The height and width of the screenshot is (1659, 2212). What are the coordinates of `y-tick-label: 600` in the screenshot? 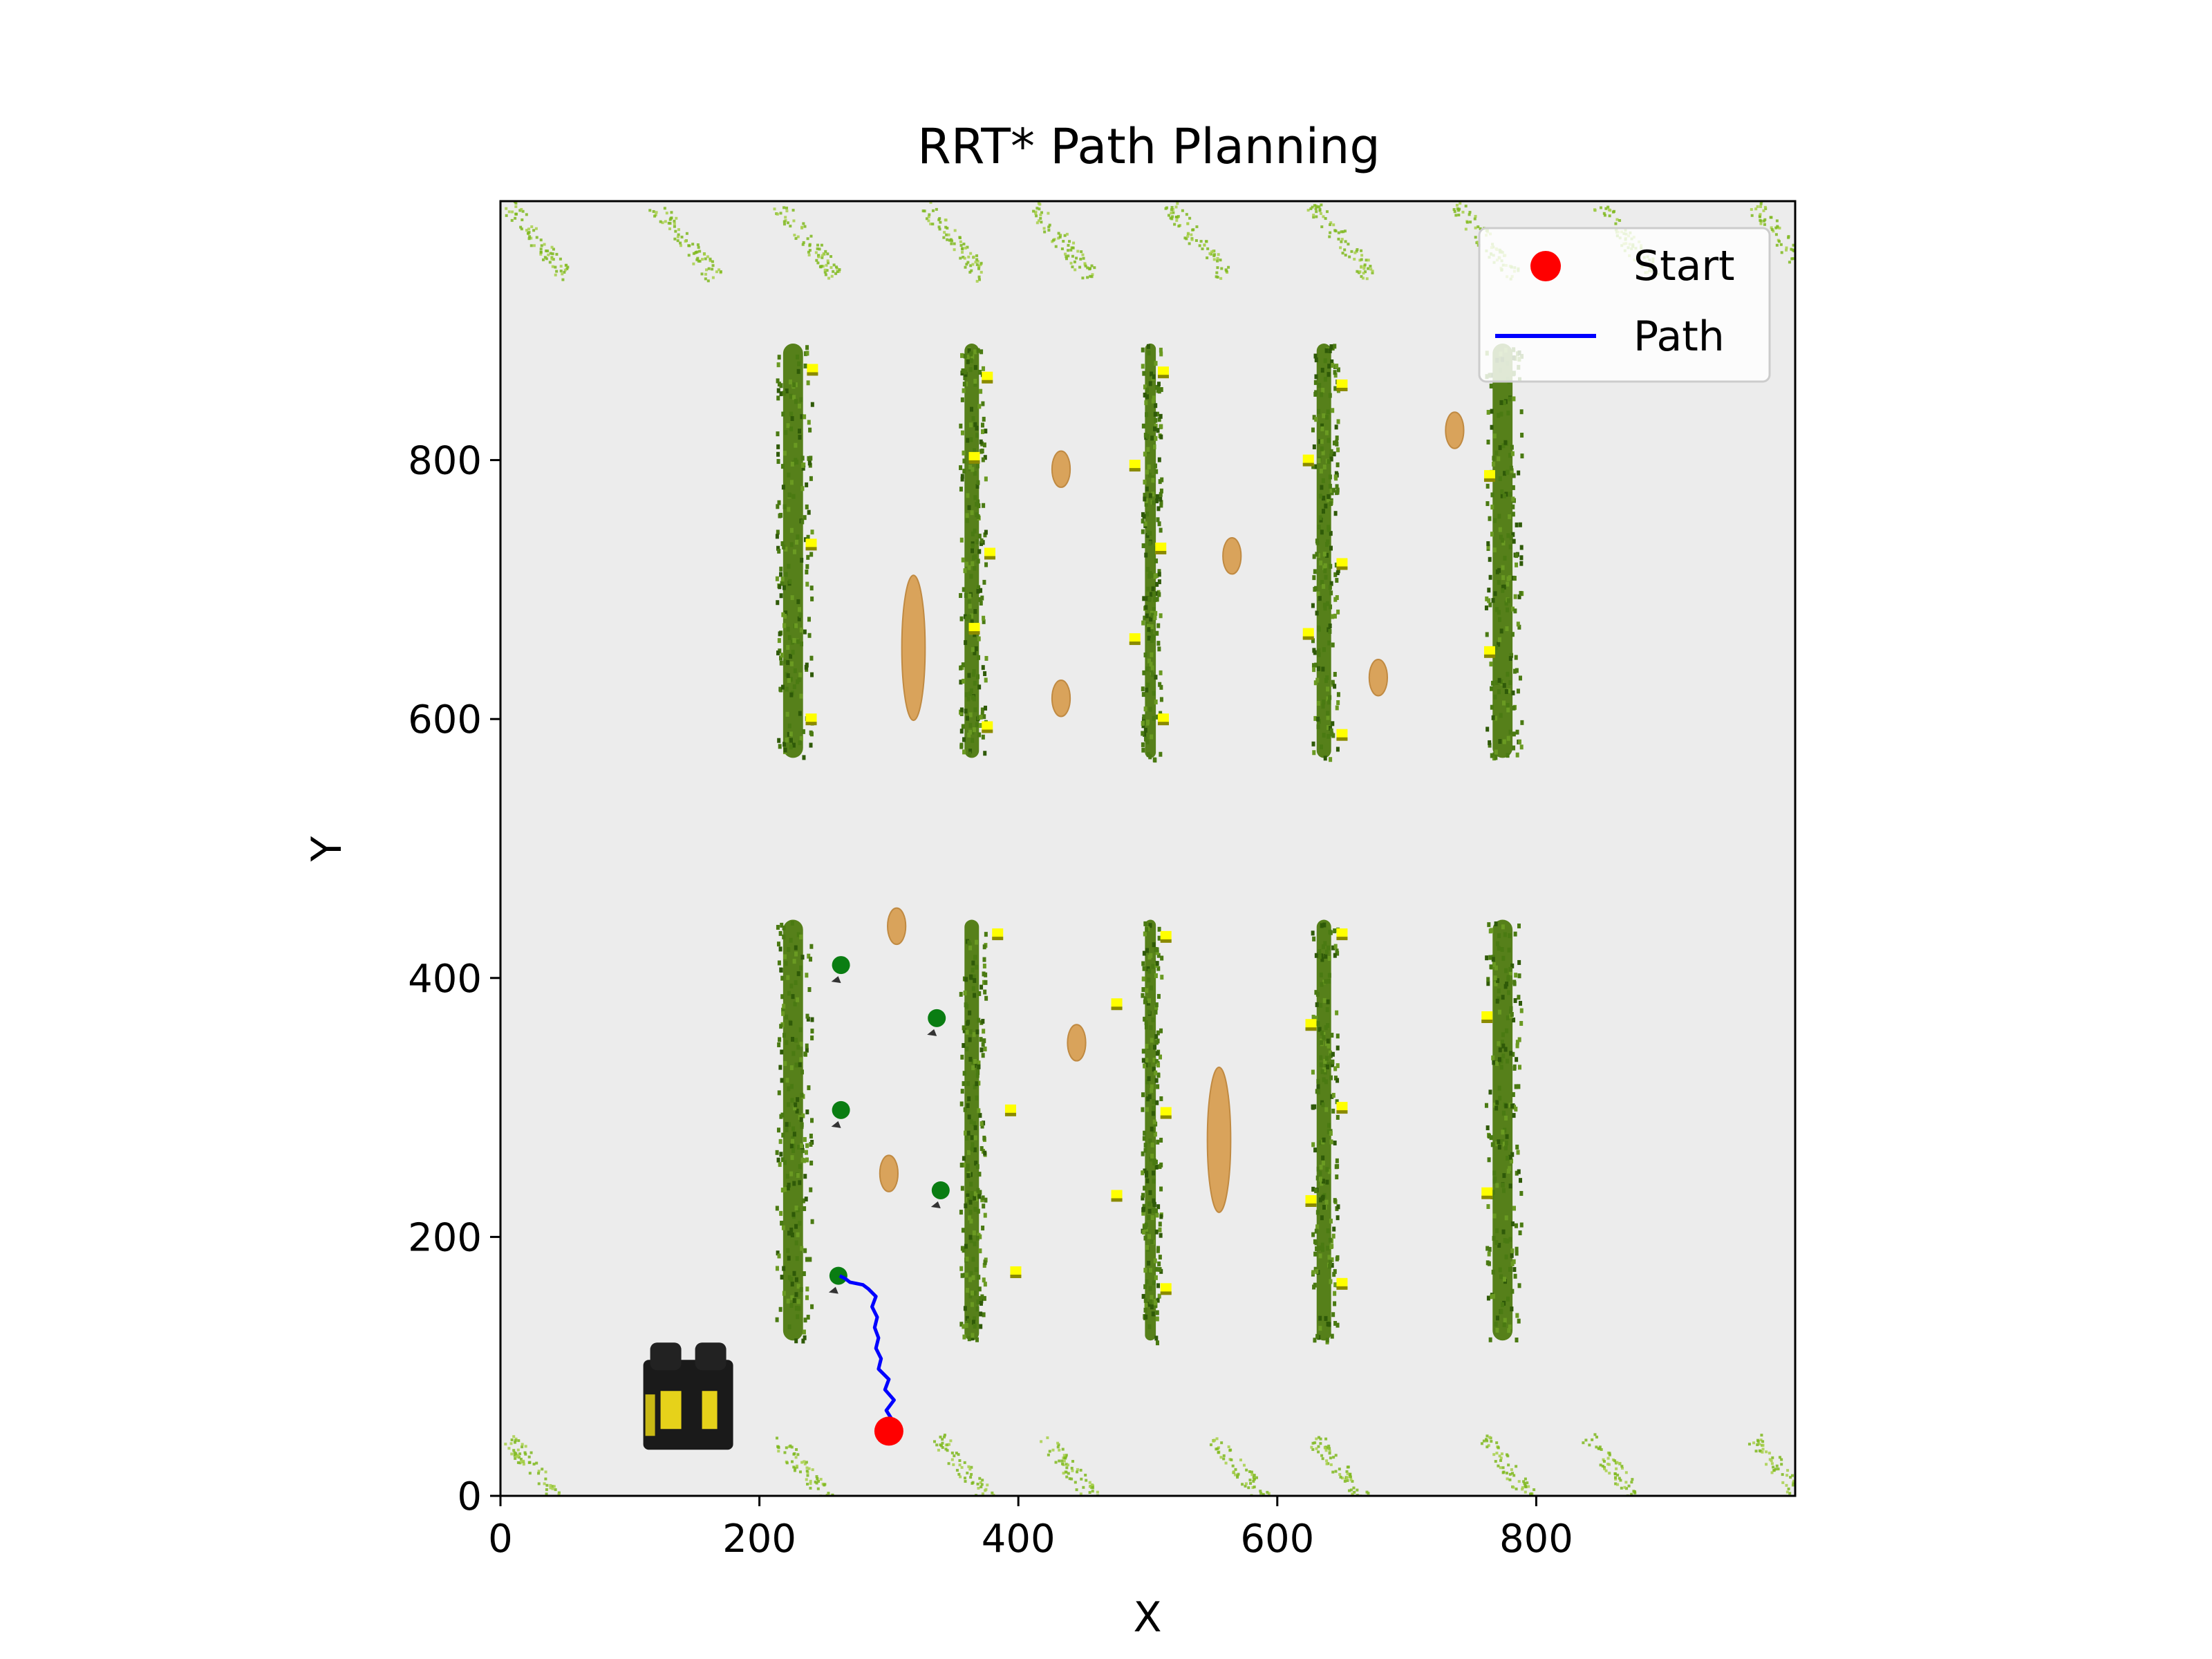 It's located at (445, 719).